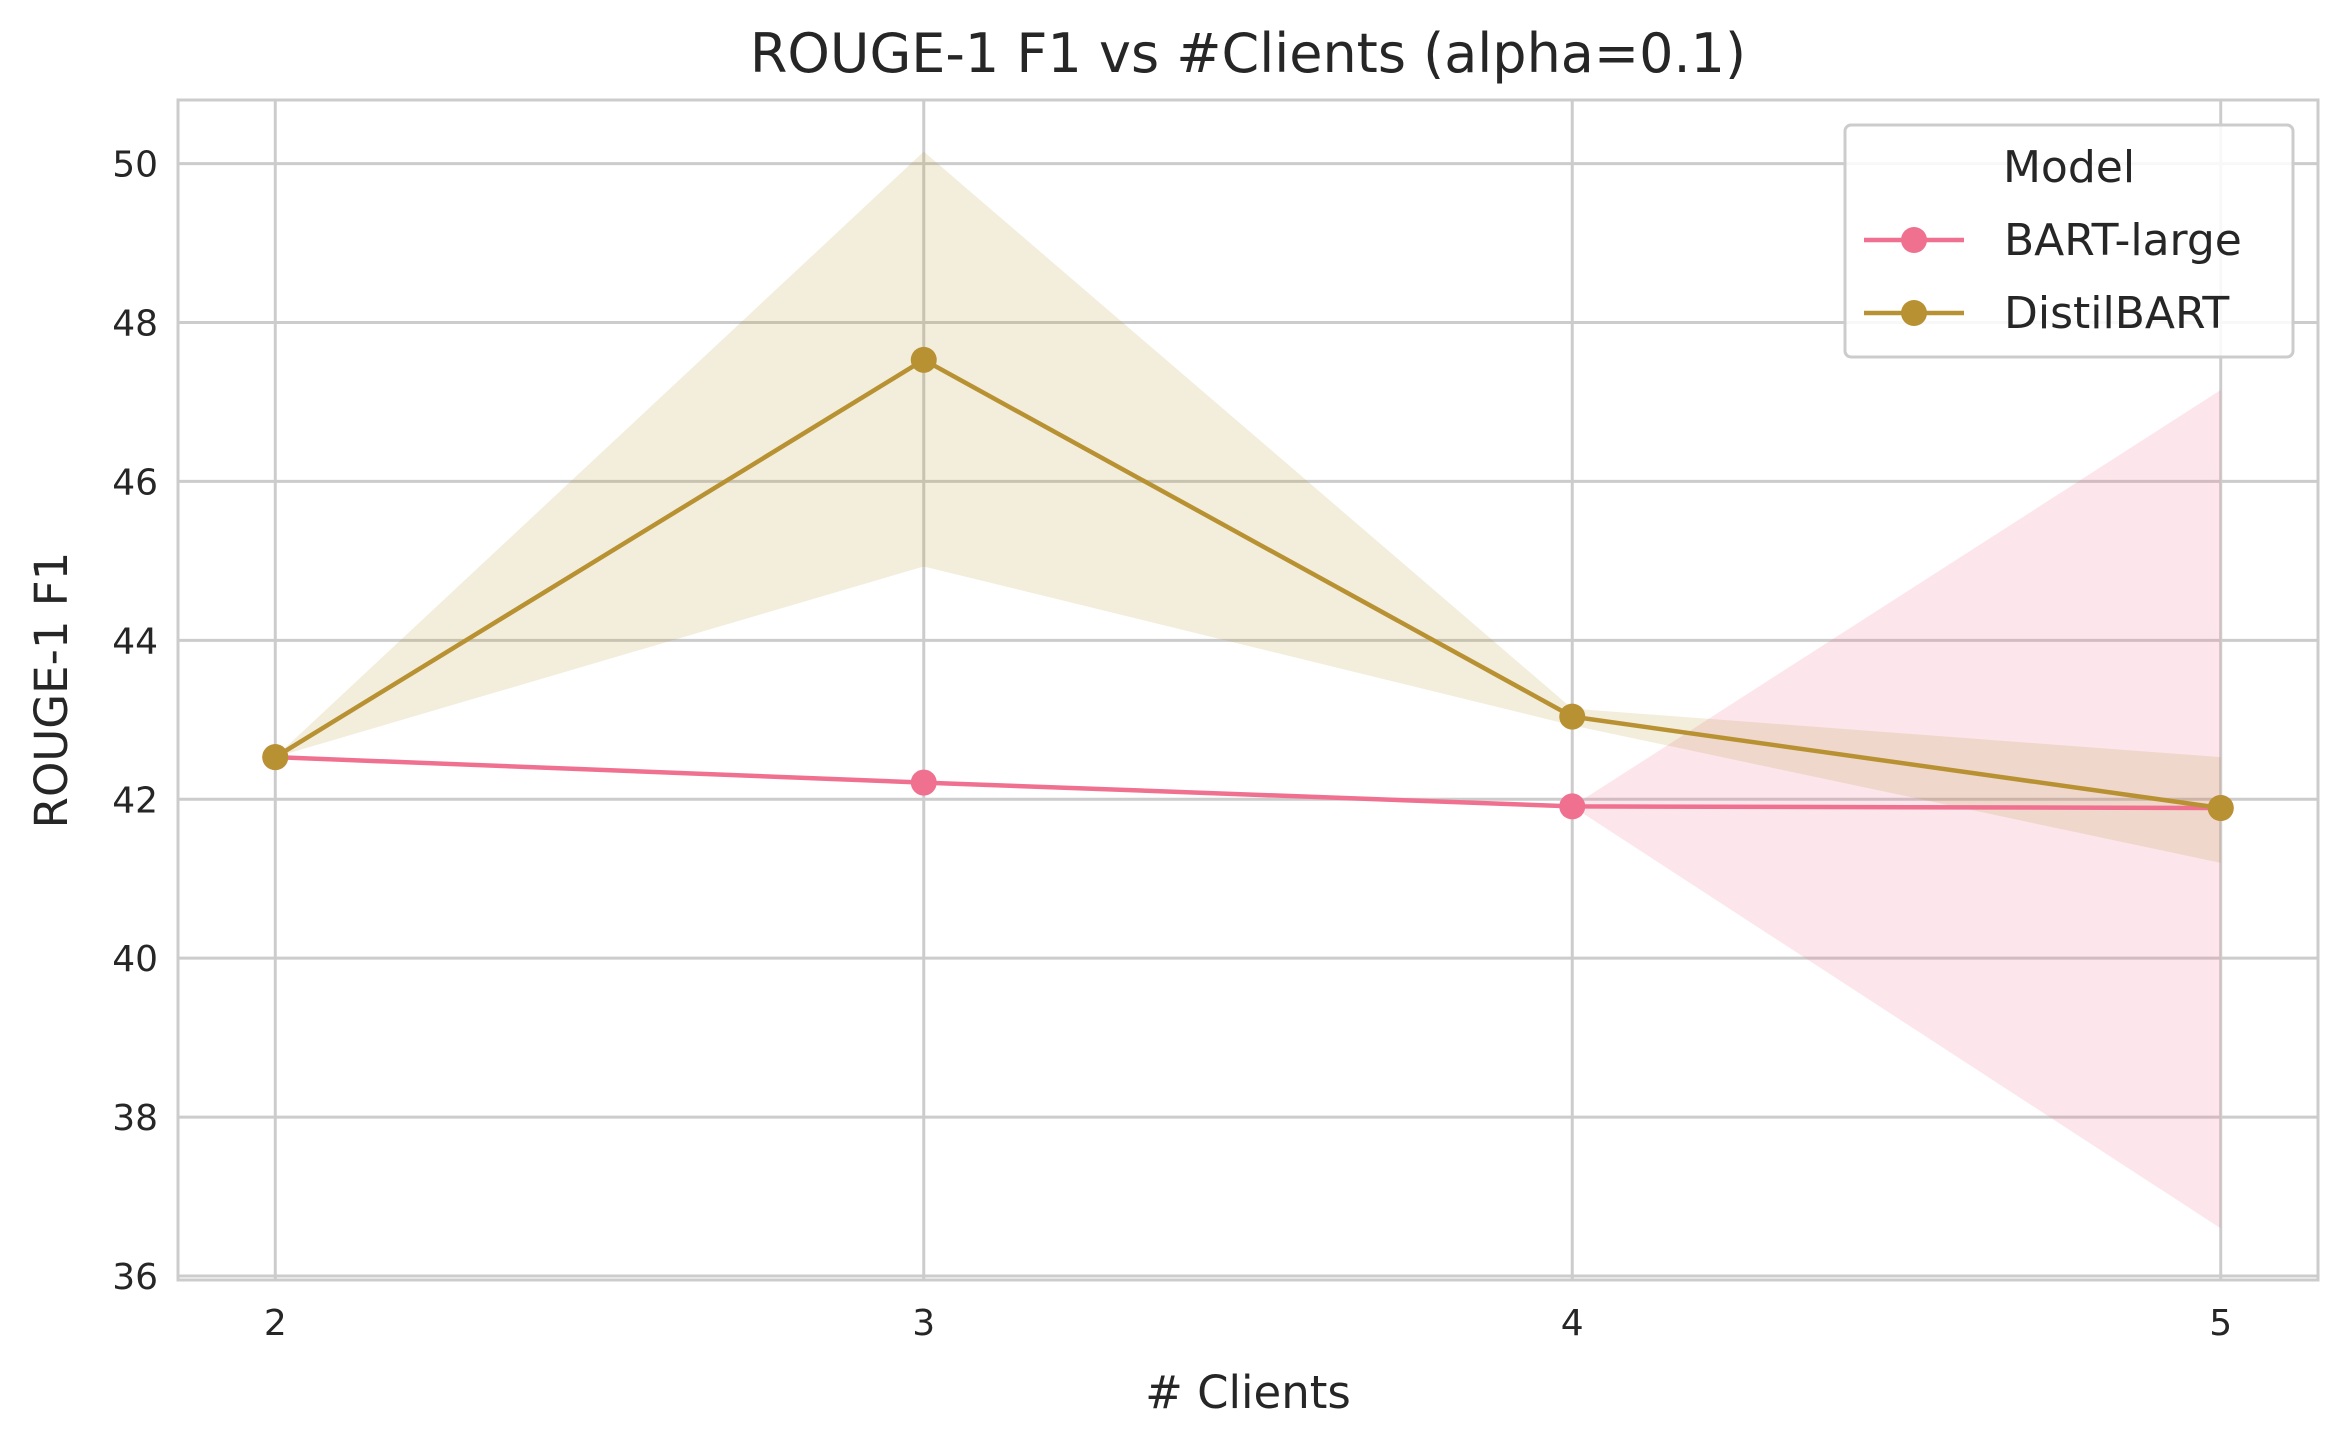  Describe the element at coordinates (1572, 1323) in the screenshot. I see `x-tick-label: 4` at that location.